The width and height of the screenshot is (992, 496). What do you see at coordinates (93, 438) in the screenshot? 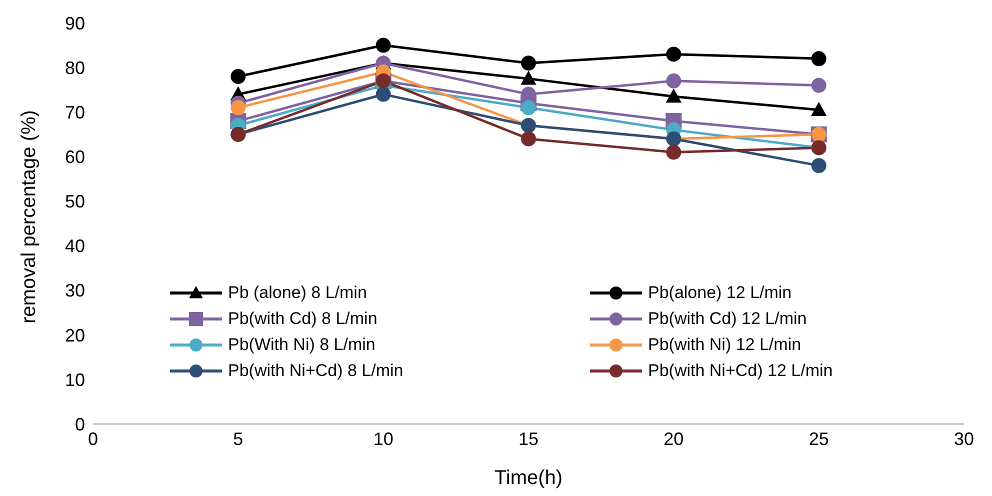
I see `x-tick-label: 0` at bounding box center [93, 438].